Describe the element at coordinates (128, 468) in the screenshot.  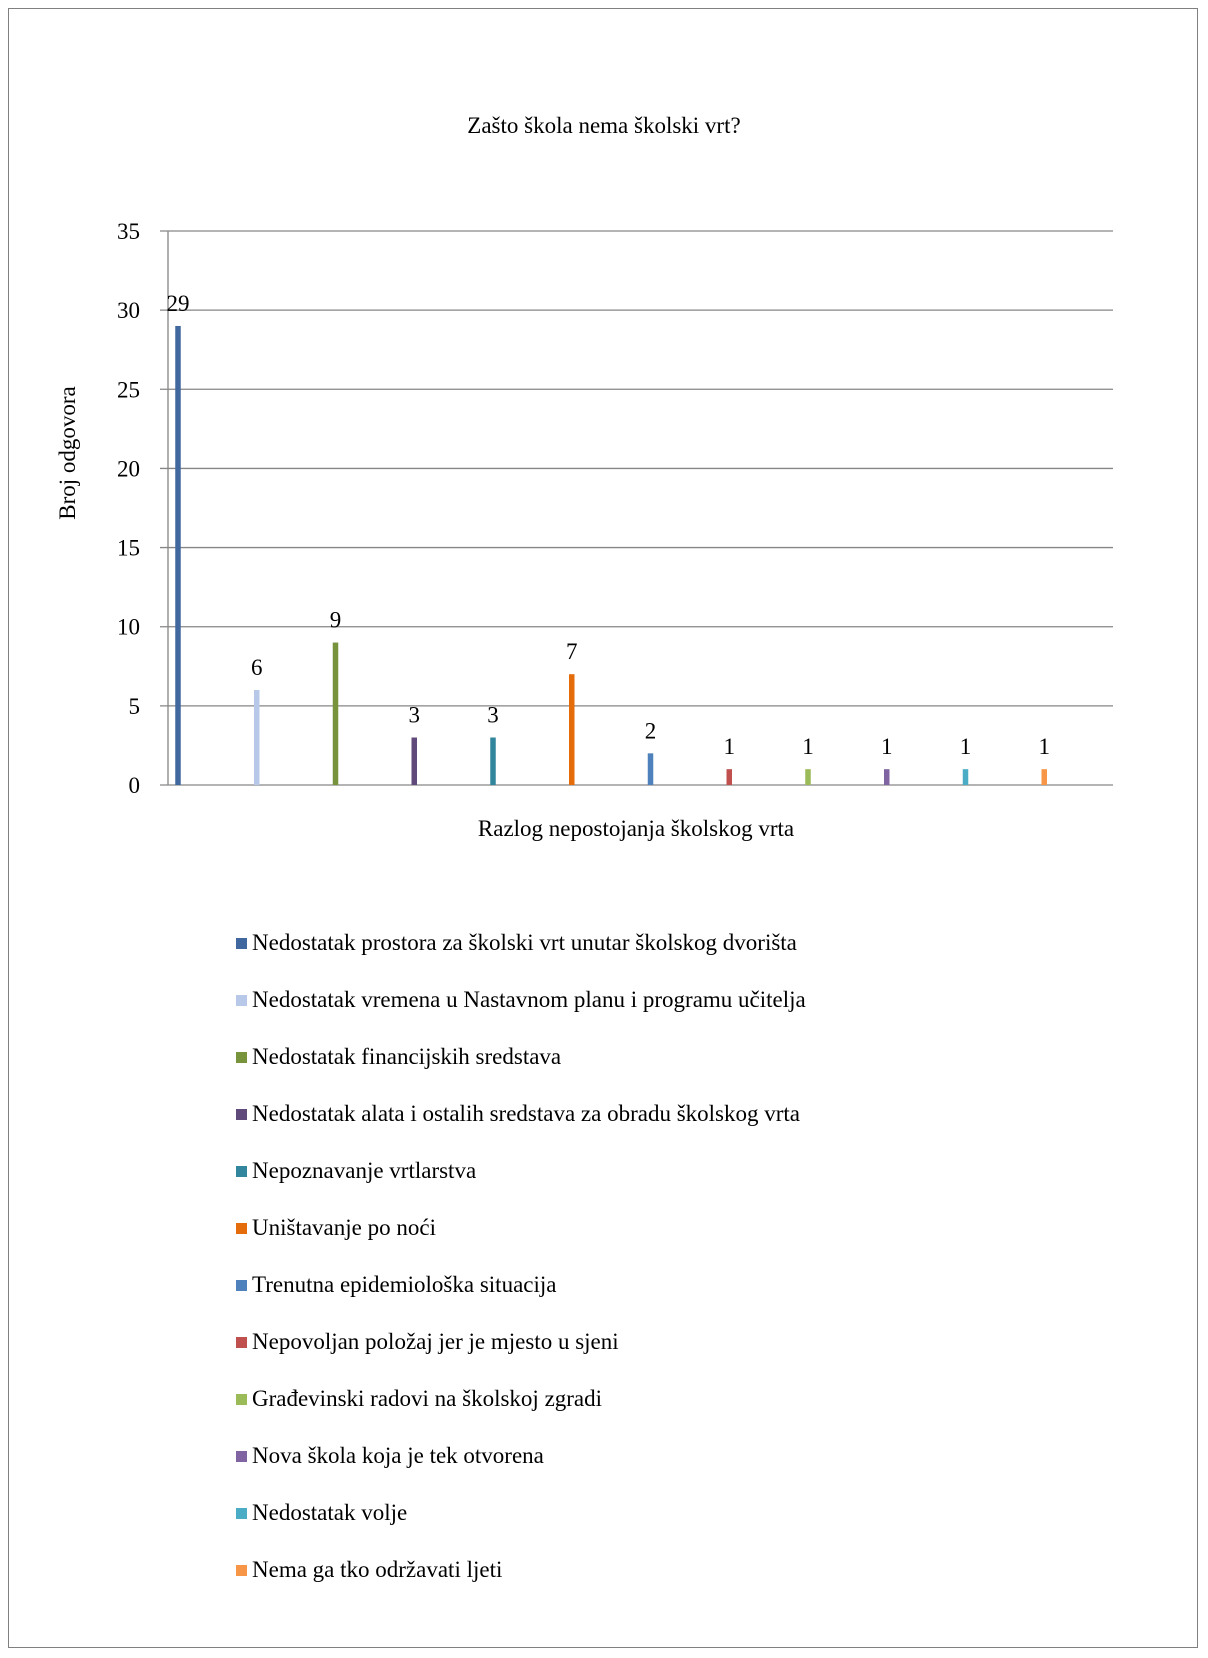
I see `y-tick-label: 20` at that location.